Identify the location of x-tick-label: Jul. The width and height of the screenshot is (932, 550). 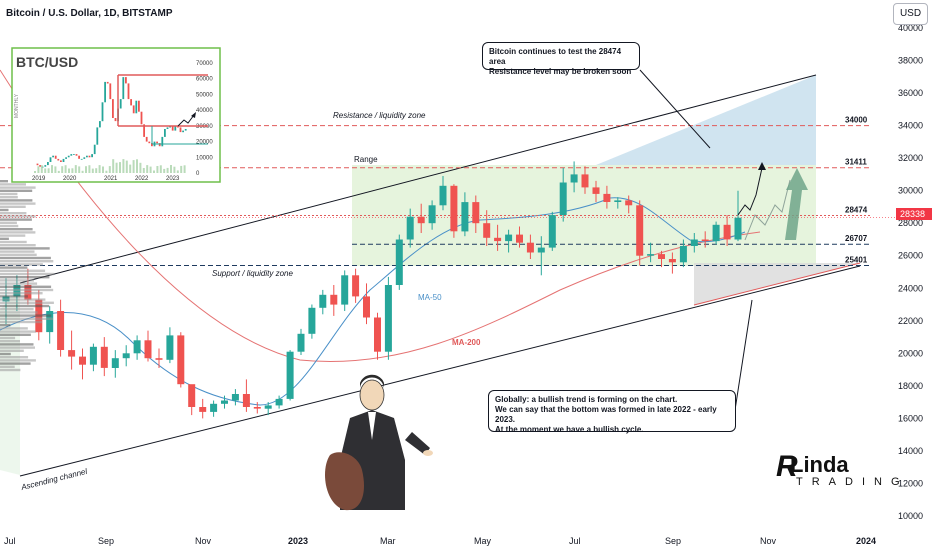
(10, 541).